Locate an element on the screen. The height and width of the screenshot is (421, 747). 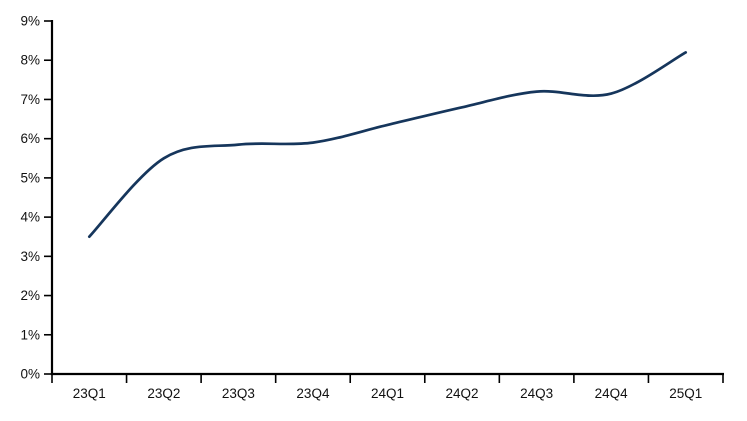
x-axis-tick-label: 24Q4 is located at coordinates (612, 393).